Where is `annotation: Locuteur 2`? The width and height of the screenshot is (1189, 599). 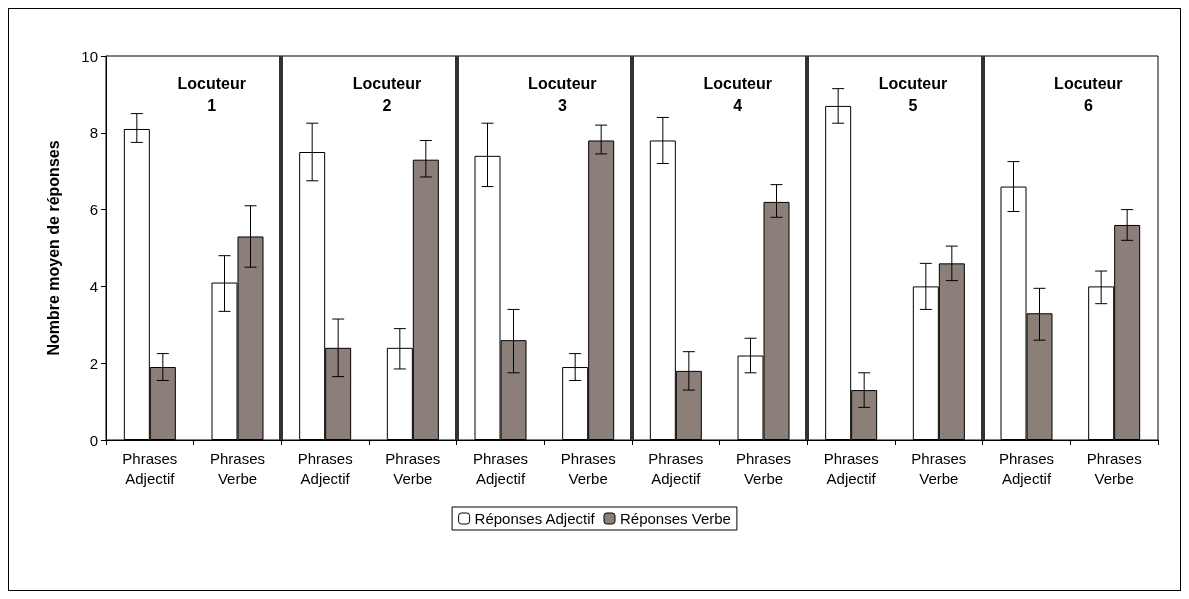 annotation: Locuteur 2 is located at coordinates (387, 94).